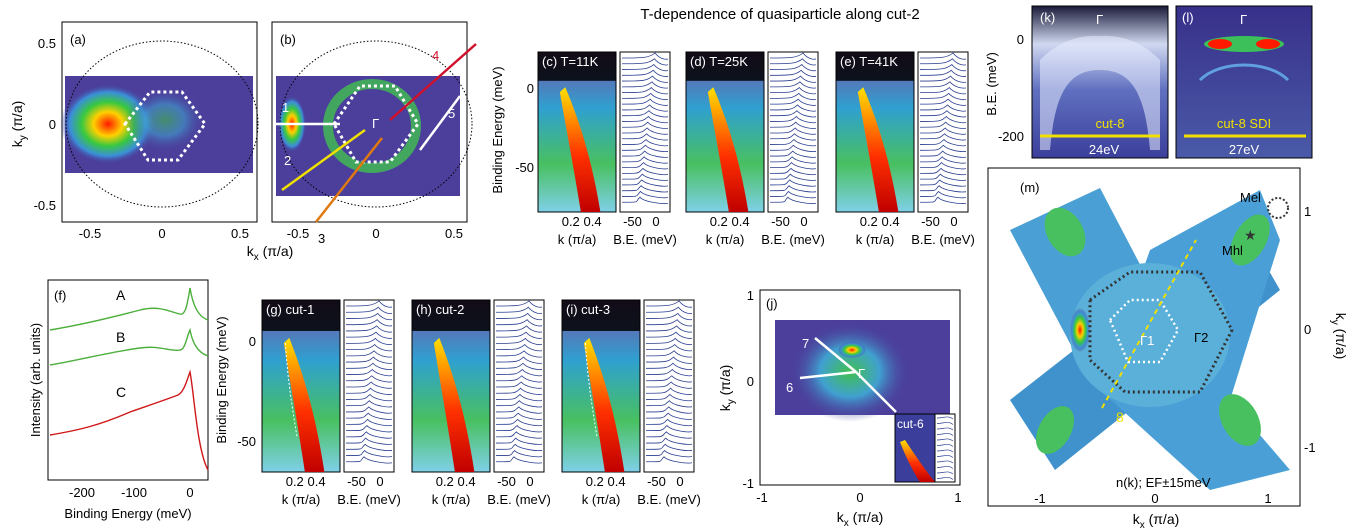 This screenshot has width=1360, height=530. What do you see at coordinates (593, 221) in the screenshot?
I see `panel-c-ktick-1: 0.4` at bounding box center [593, 221].